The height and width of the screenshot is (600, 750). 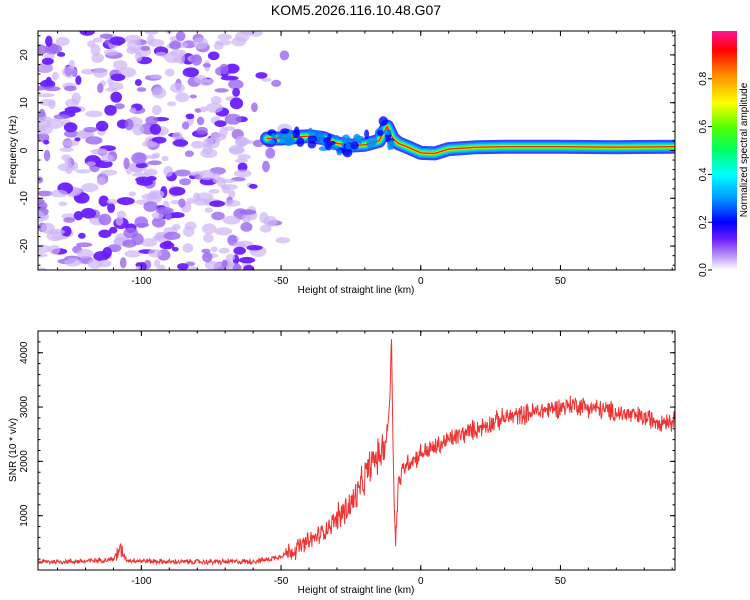 I want to click on x-tick-label: 0, so click(x=421, y=281).